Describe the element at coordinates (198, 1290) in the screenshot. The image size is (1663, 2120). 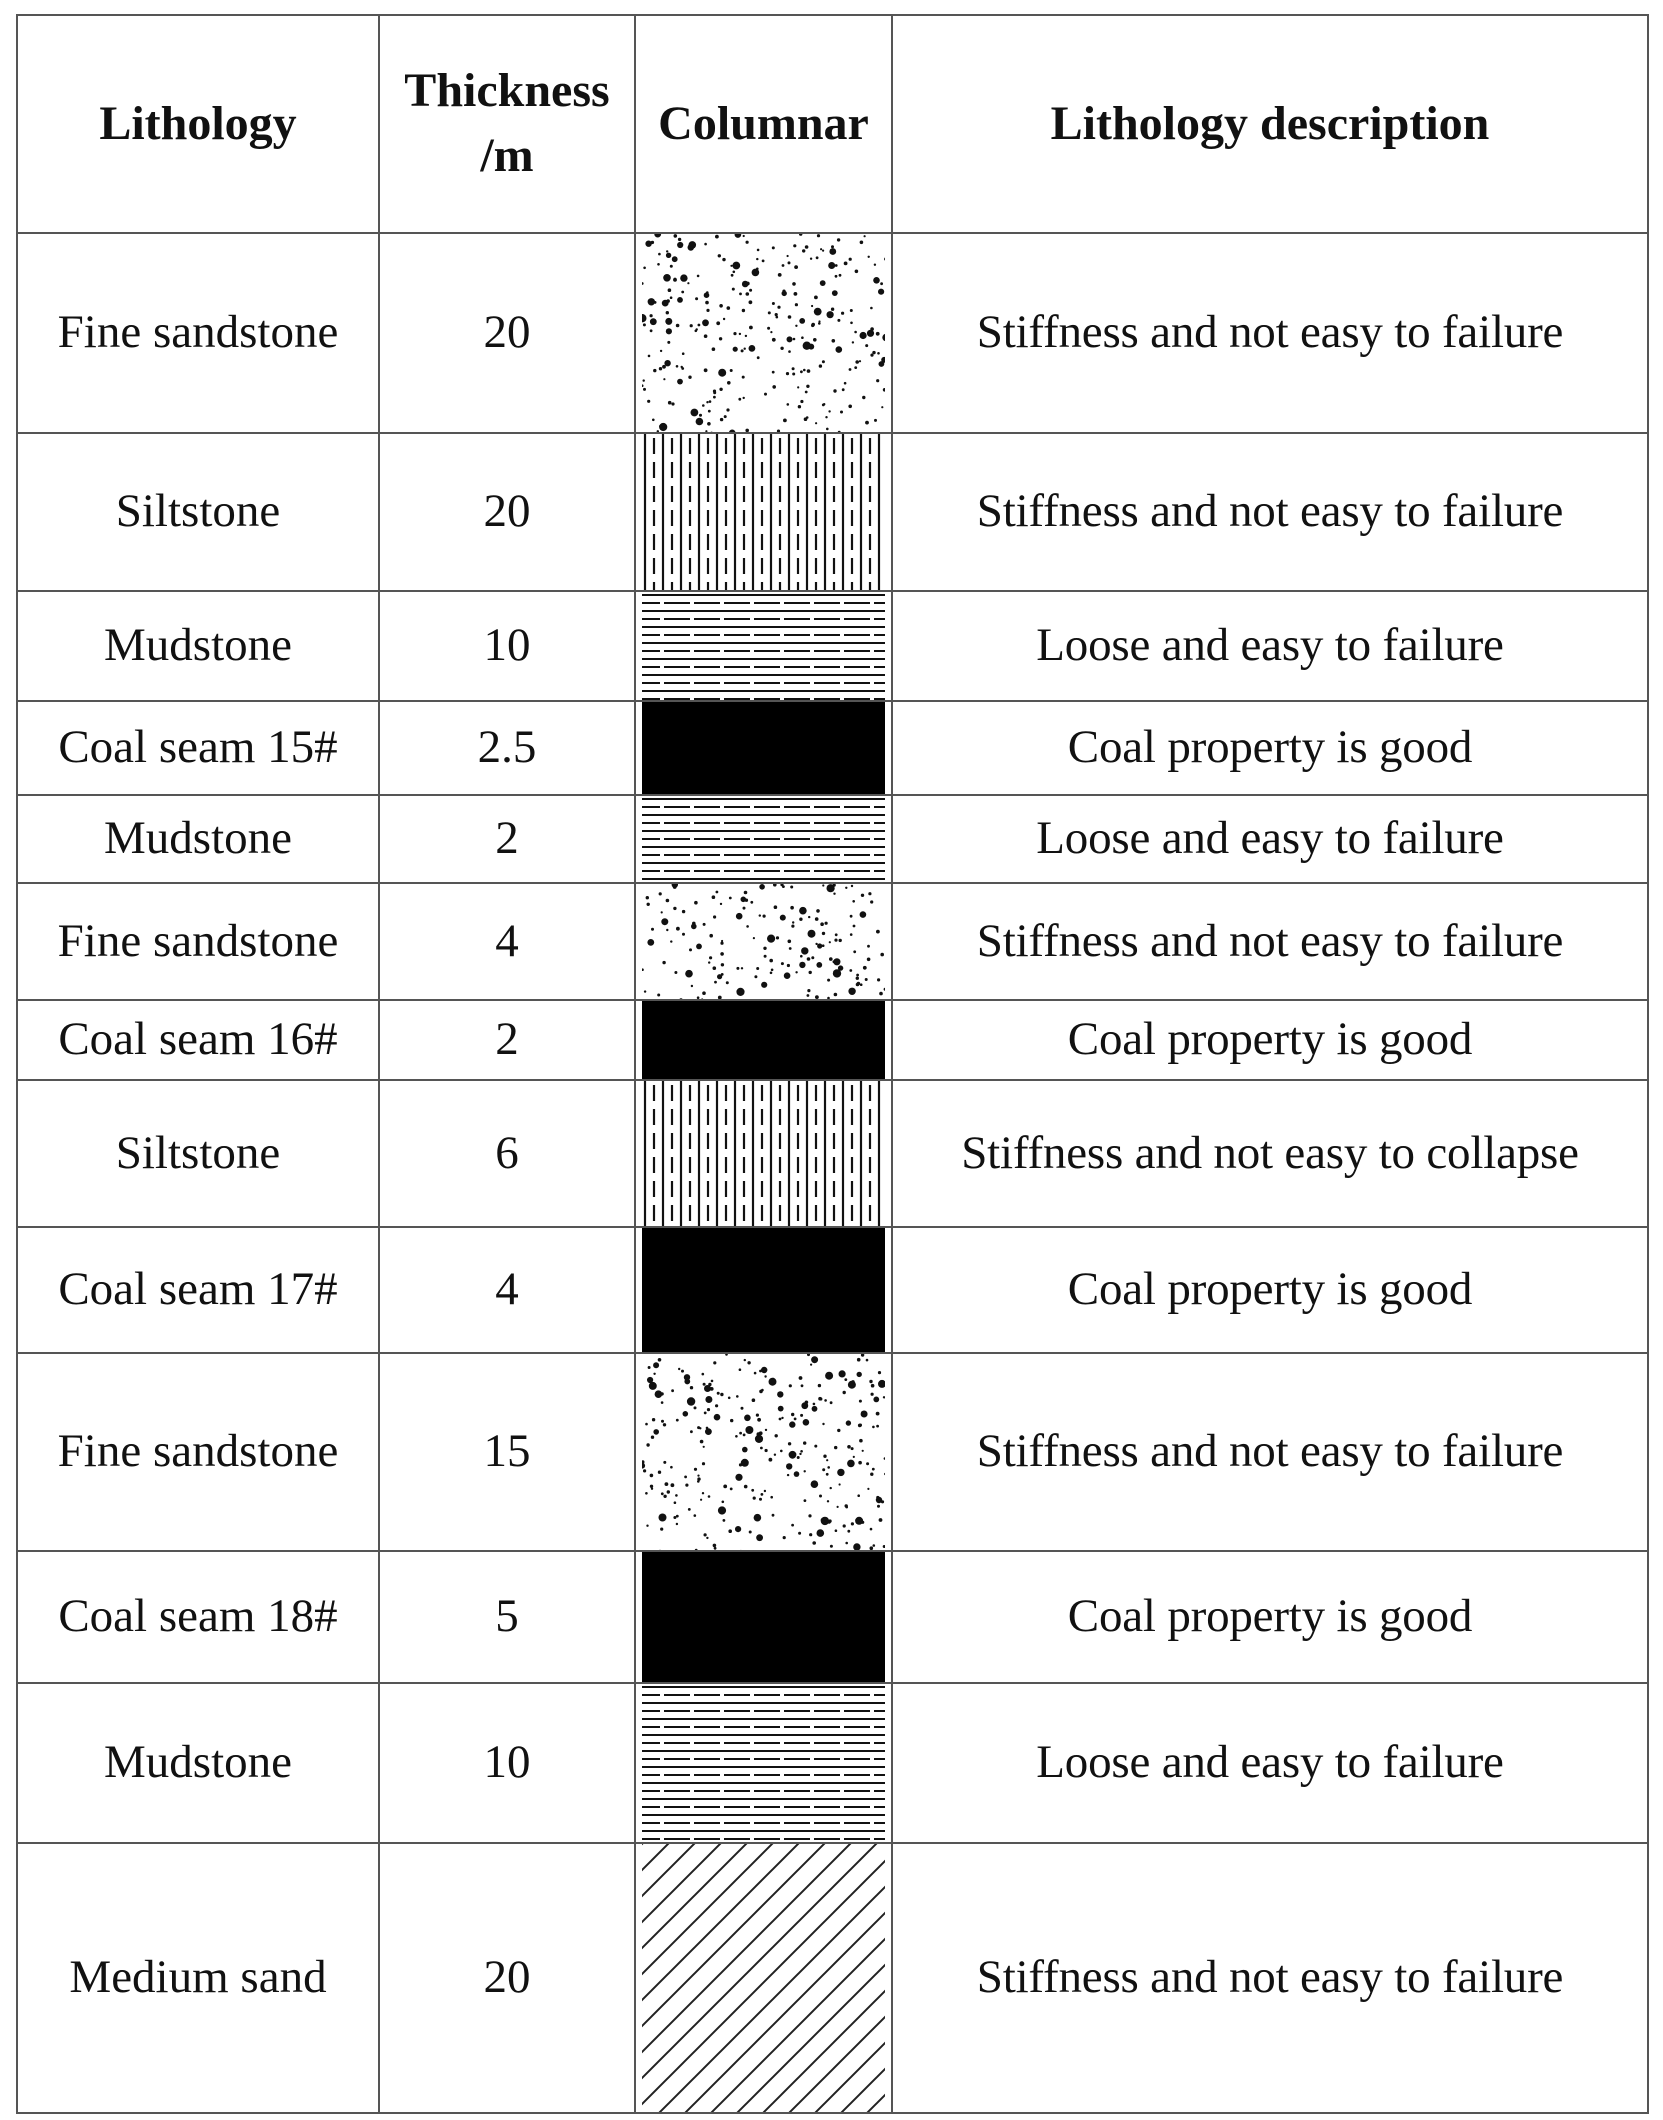
I see `lithology-cell: Coal seam 17#` at that location.